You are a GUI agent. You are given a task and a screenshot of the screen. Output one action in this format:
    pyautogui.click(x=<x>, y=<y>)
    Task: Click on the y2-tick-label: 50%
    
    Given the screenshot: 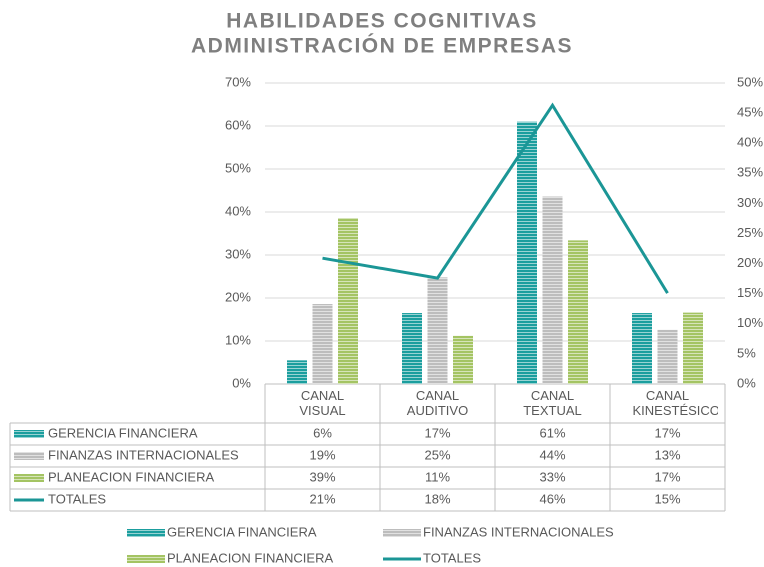 What is the action you would take?
    pyautogui.click(x=750, y=81)
    